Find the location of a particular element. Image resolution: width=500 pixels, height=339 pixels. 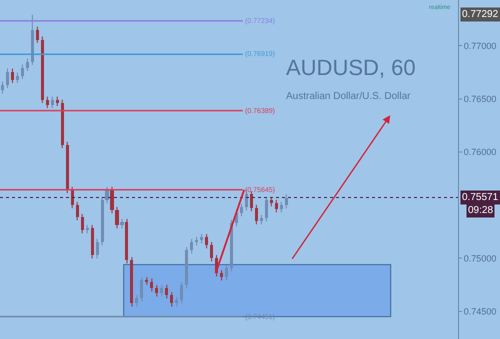

annotation: 0.77292 is located at coordinates (480, 14).